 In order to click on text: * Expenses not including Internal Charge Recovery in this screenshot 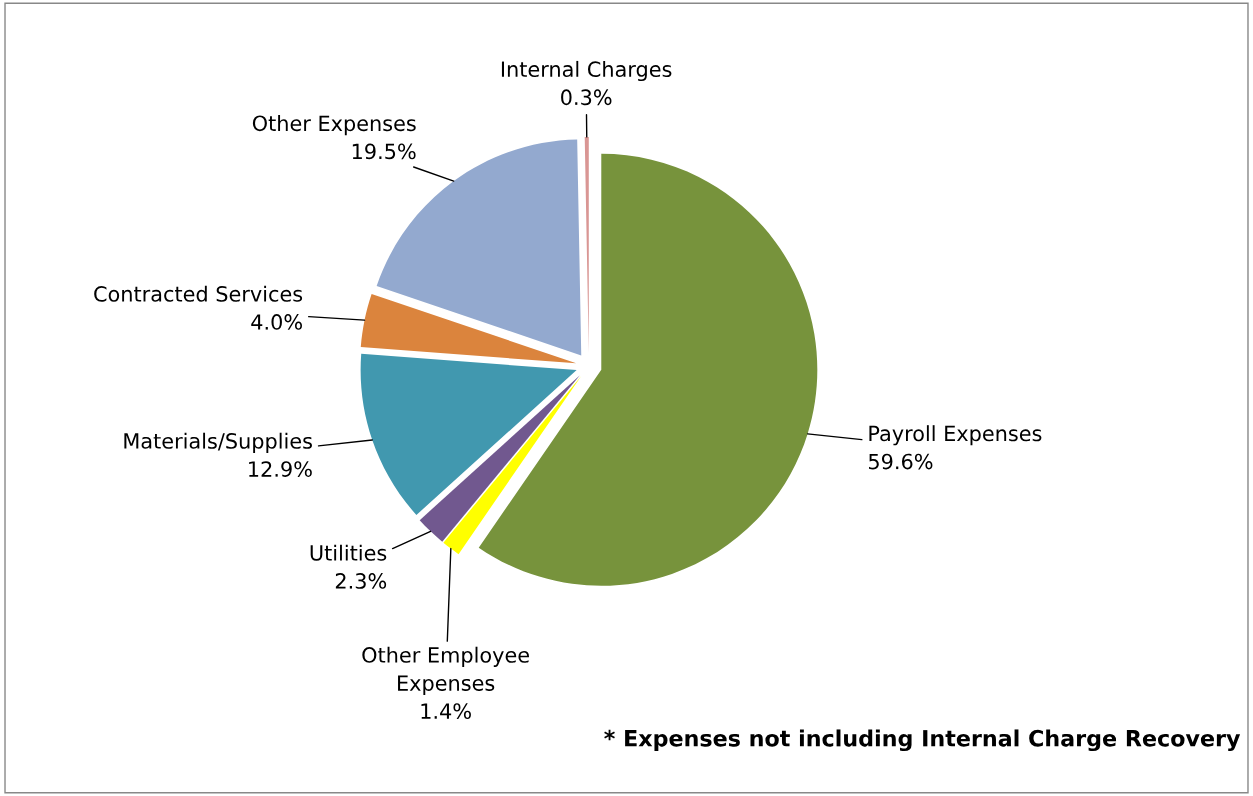, I will do `click(922, 740)`.